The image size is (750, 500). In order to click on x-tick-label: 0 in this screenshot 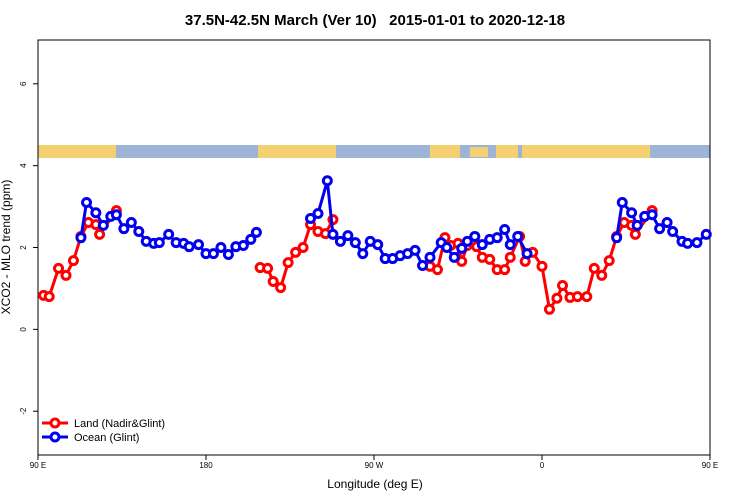, I will do `click(542, 465)`.